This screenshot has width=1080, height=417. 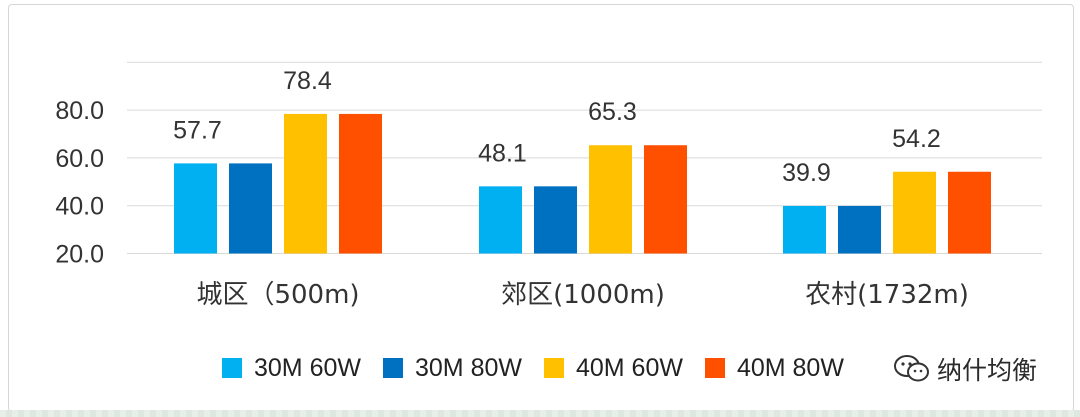 I want to click on y-tick-label: 20.0, so click(x=79, y=255).